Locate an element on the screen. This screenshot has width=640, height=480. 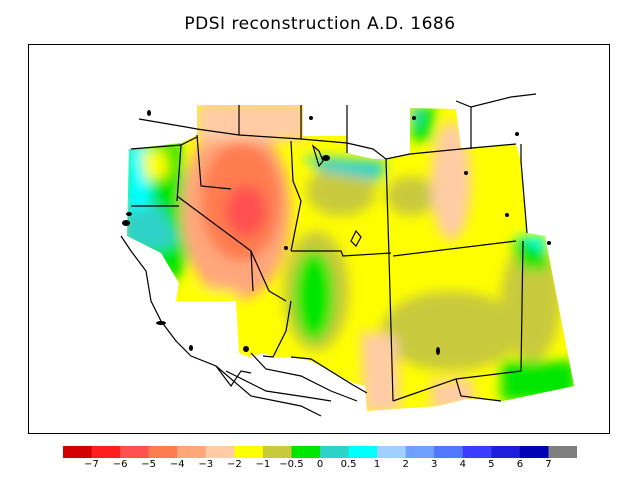
colorbar-tick-label: −3 is located at coordinates (206, 464).